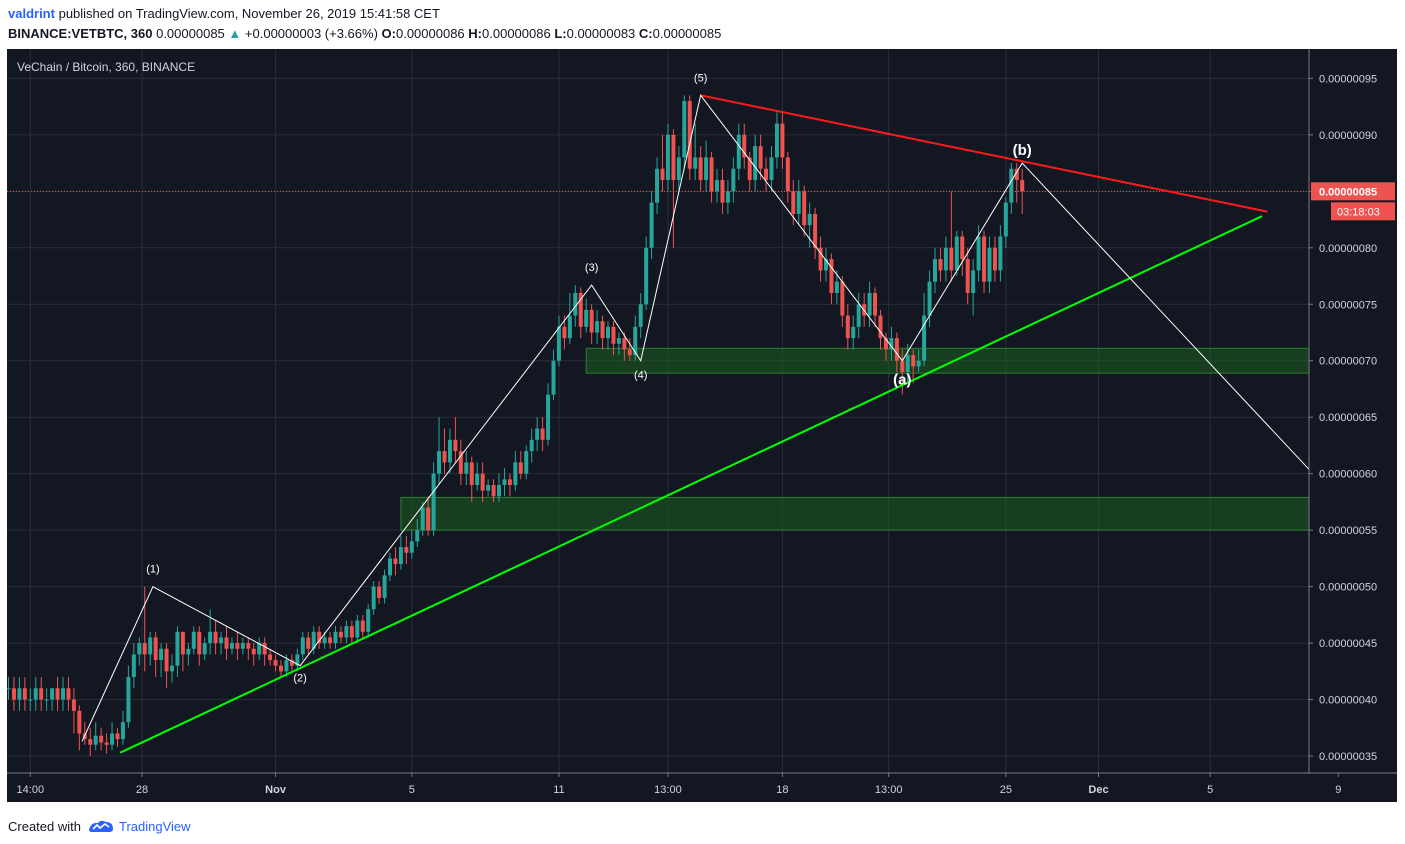 The height and width of the screenshot is (844, 1405). What do you see at coordinates (1022, 150) in the screenshot?
I see `wave-label: (b)` at bounding box center [1022, 150].